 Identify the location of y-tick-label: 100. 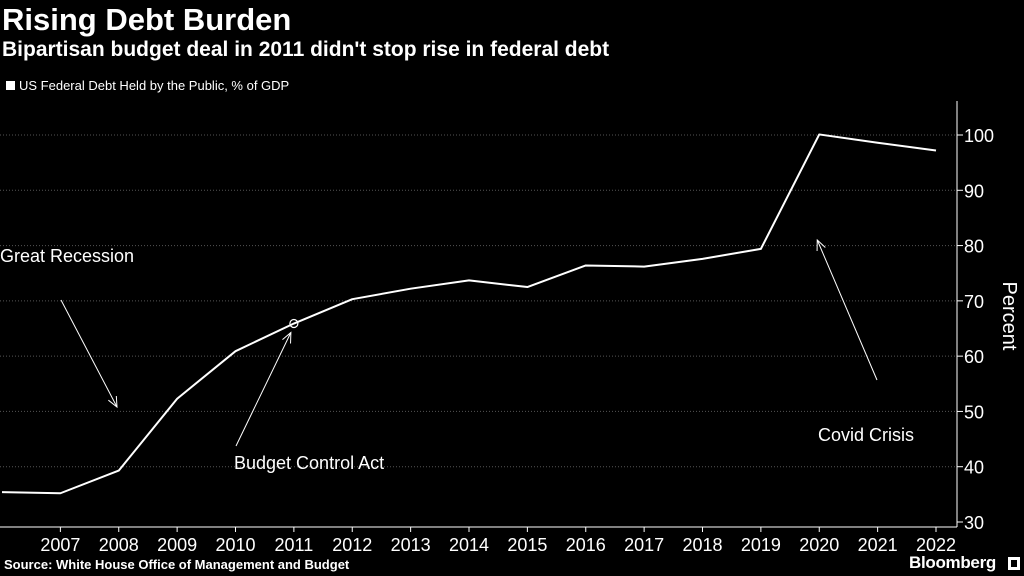
(979, 136).